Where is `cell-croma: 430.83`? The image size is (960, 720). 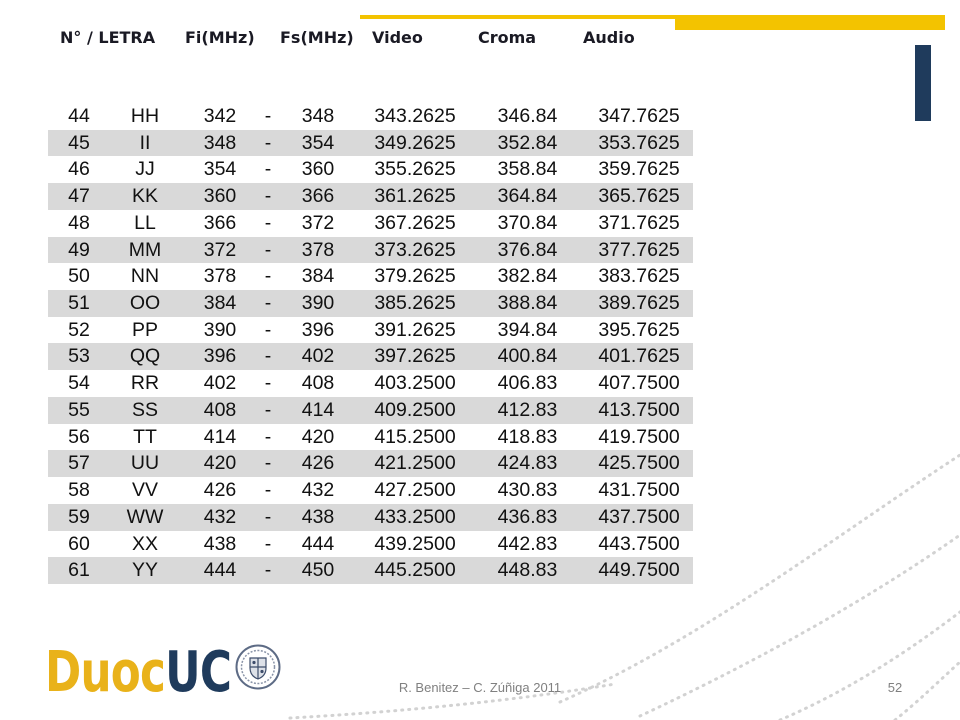 cell-croma: 430.83 is located at coordinates (527, 490).